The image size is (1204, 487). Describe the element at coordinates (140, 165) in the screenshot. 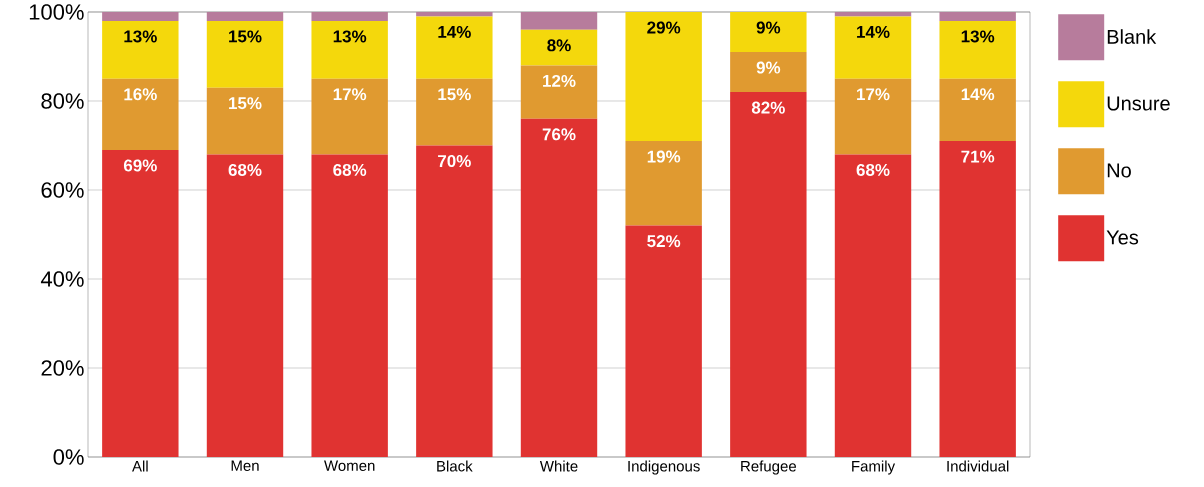

I see `data-label: 69%` at that location.